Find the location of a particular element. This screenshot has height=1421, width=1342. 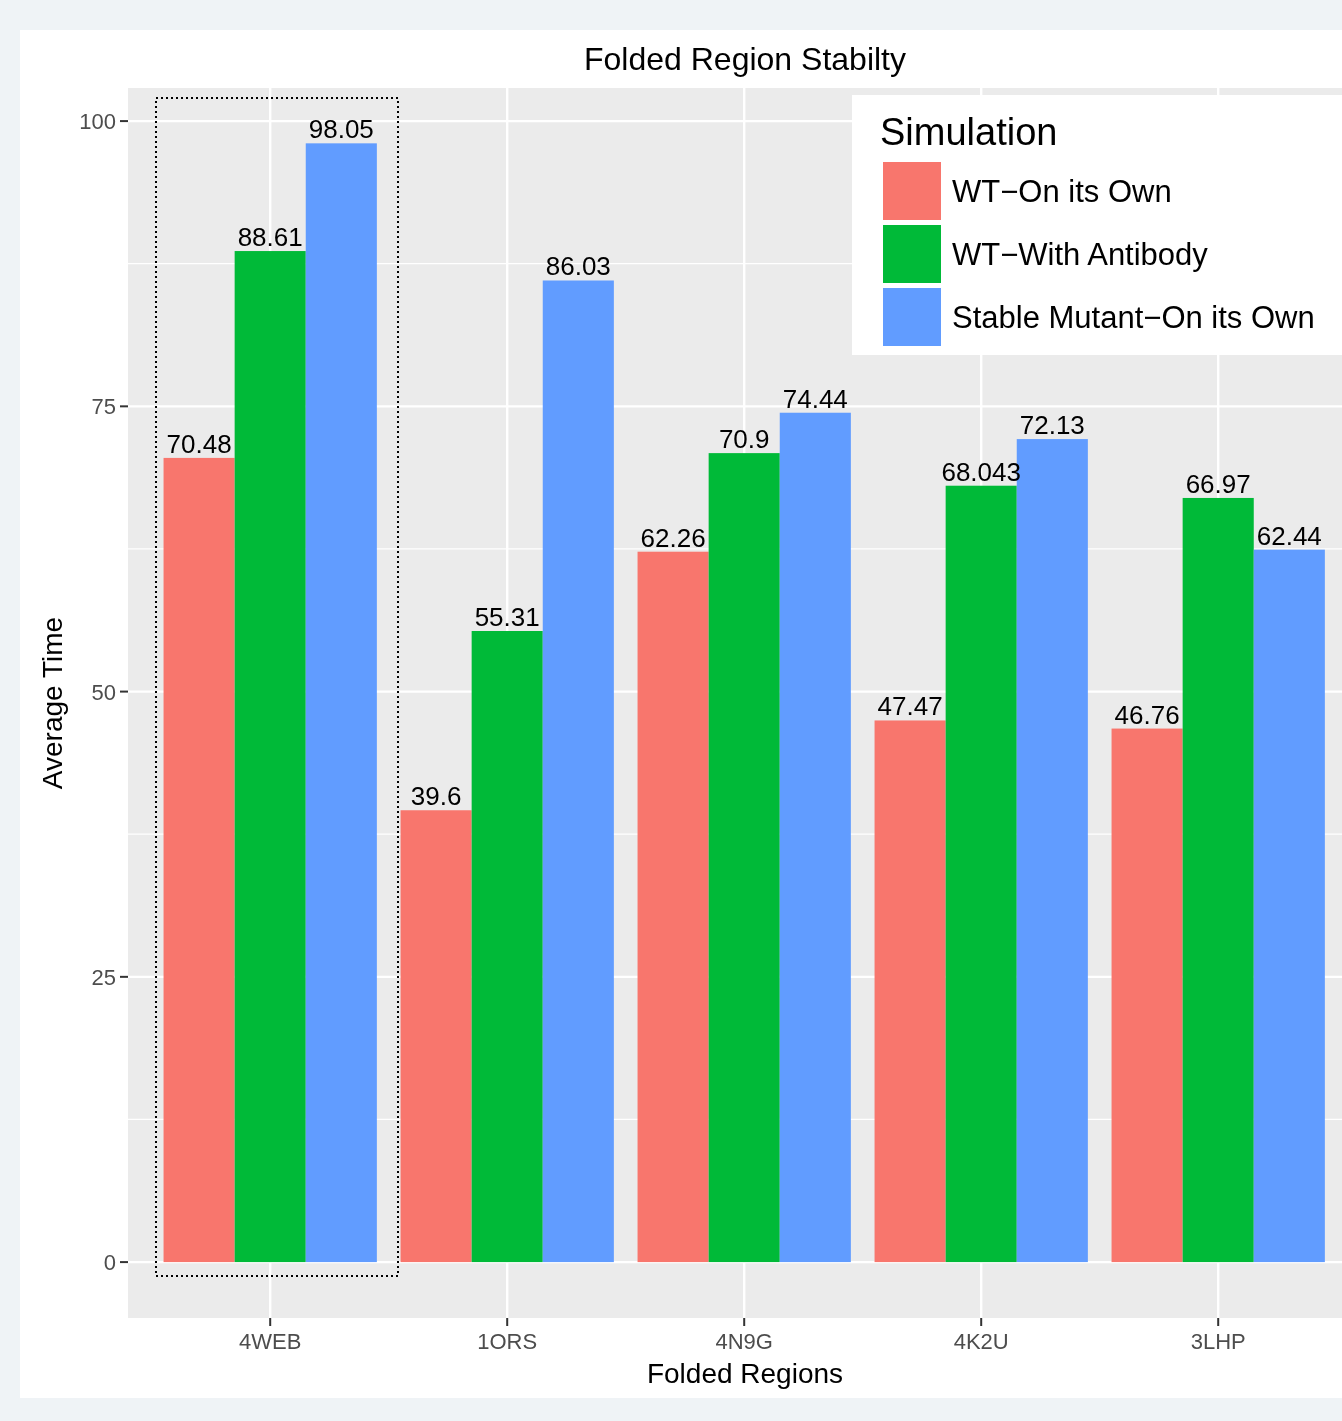

data-label: 62.44 is located at coordinates (1289, 535).